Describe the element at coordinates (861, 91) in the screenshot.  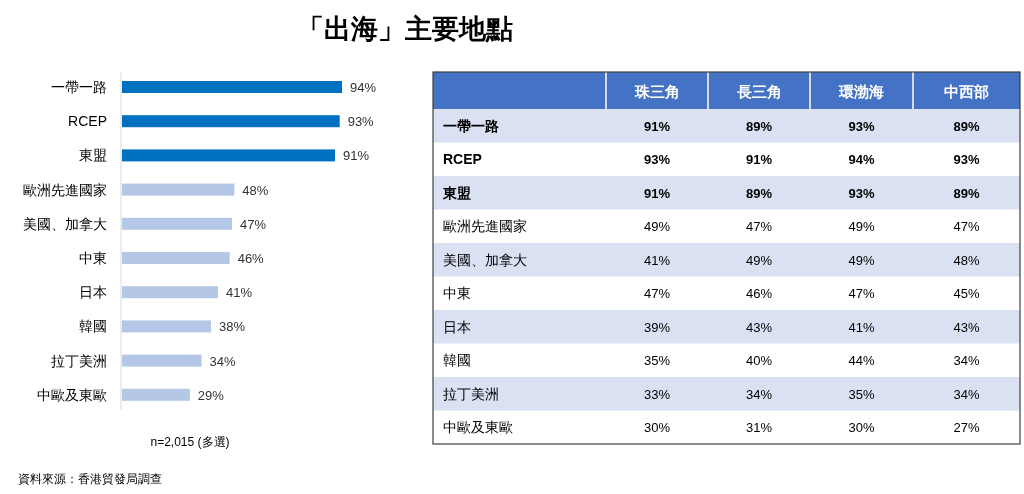
I see `x-tick-label: 環渤海` at that location.